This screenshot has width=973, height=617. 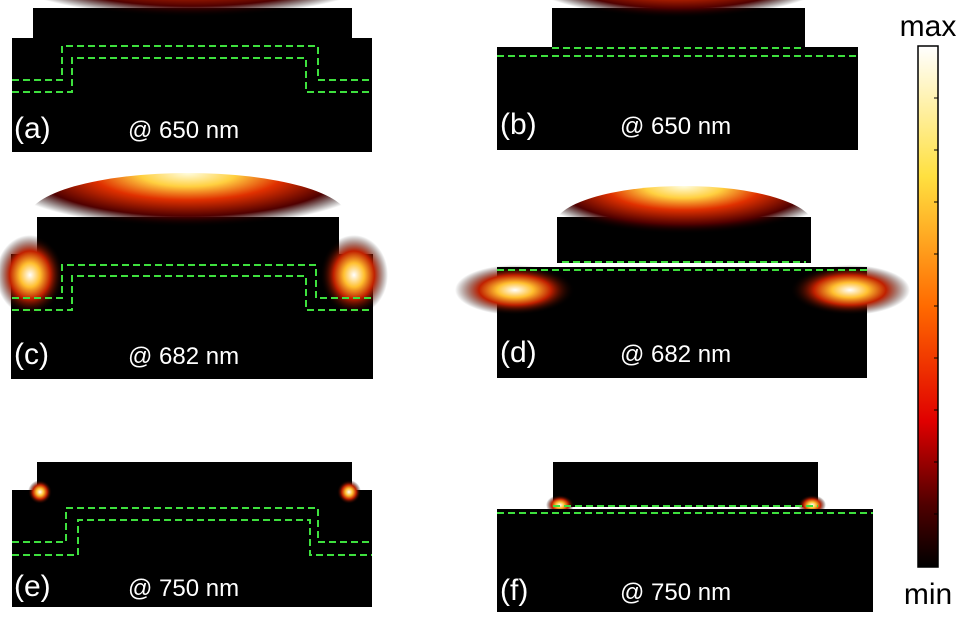 What do you see at coordinates (677, 75) in the screenshot?
I see `panel-b: (b) @ 650 nm` at bounding box center [677, 75].